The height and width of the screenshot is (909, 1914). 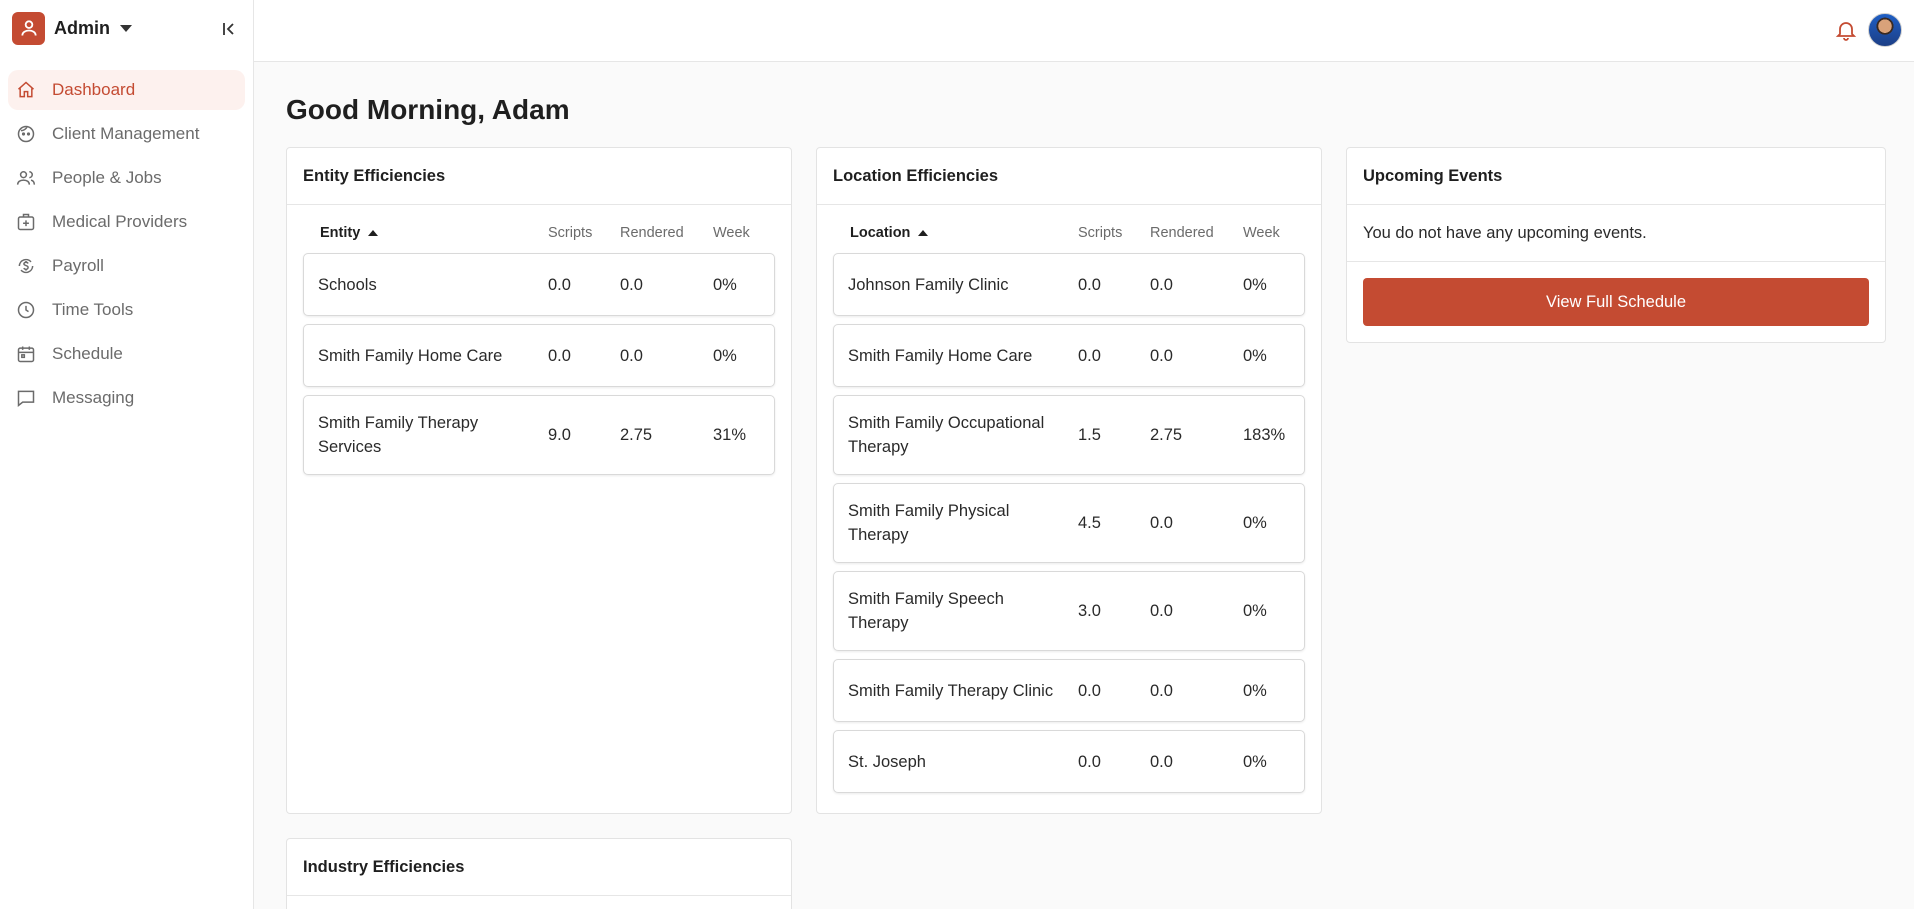 What do you see at coordinates (1264, 435) in the screenshot?
I see `row-week: 183%` at bounding box center [1264, 435].